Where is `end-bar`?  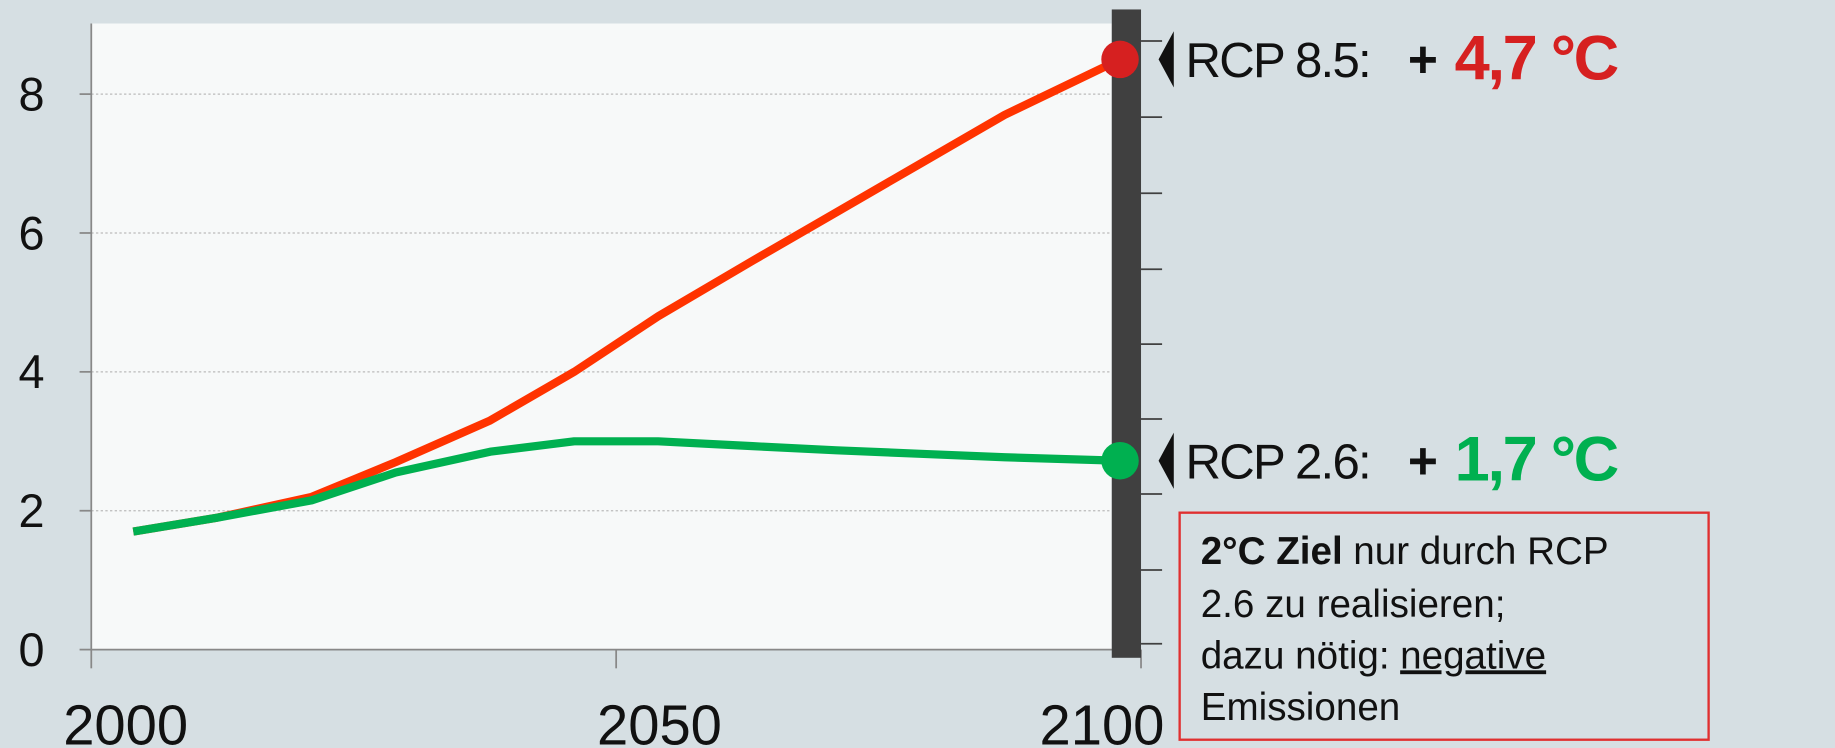
end-bar is located at coordinates (1126, 333).